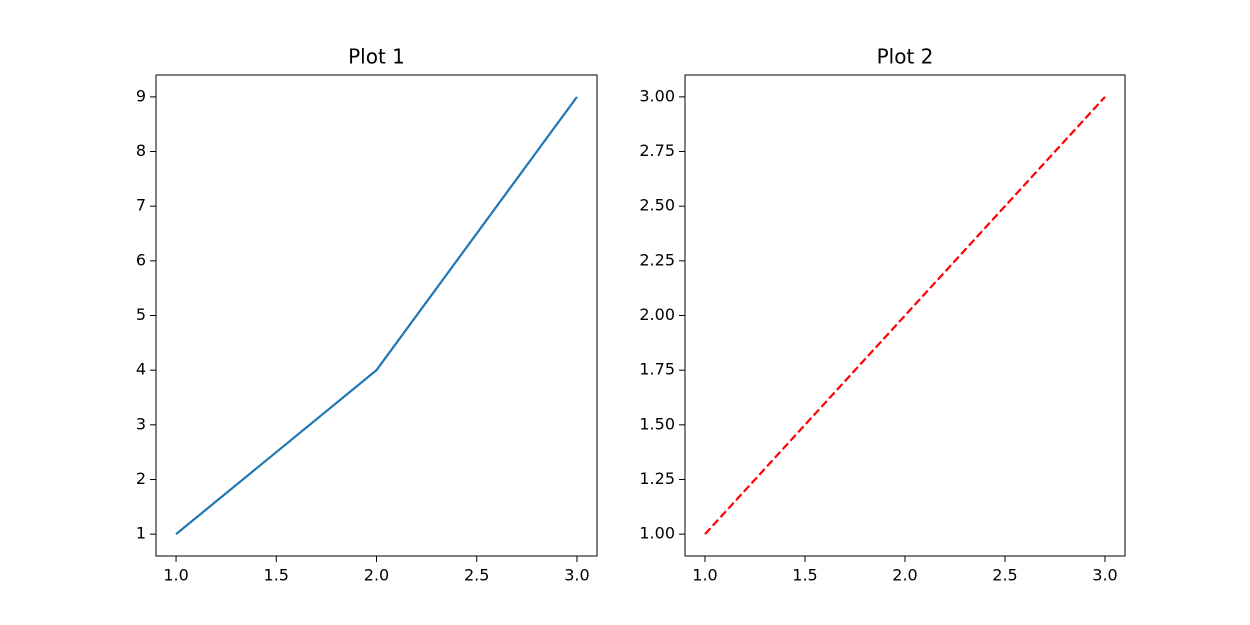 Image resolution: width=1250 pixels, height=625 pixels. I want to click on y-tick-label: 2, so click(141, 478).